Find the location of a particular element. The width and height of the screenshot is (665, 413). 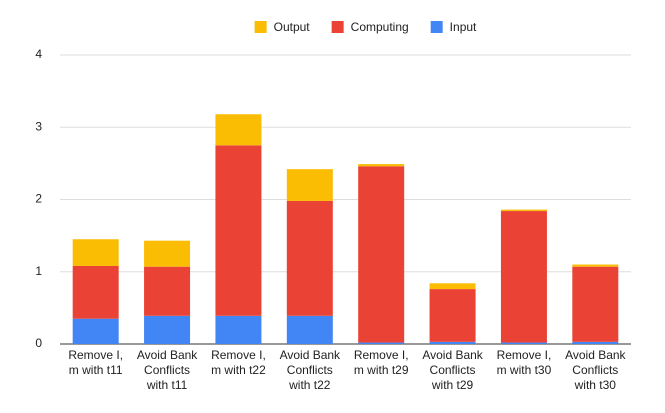

legend-label: Input is located at coordinates (463, 27).